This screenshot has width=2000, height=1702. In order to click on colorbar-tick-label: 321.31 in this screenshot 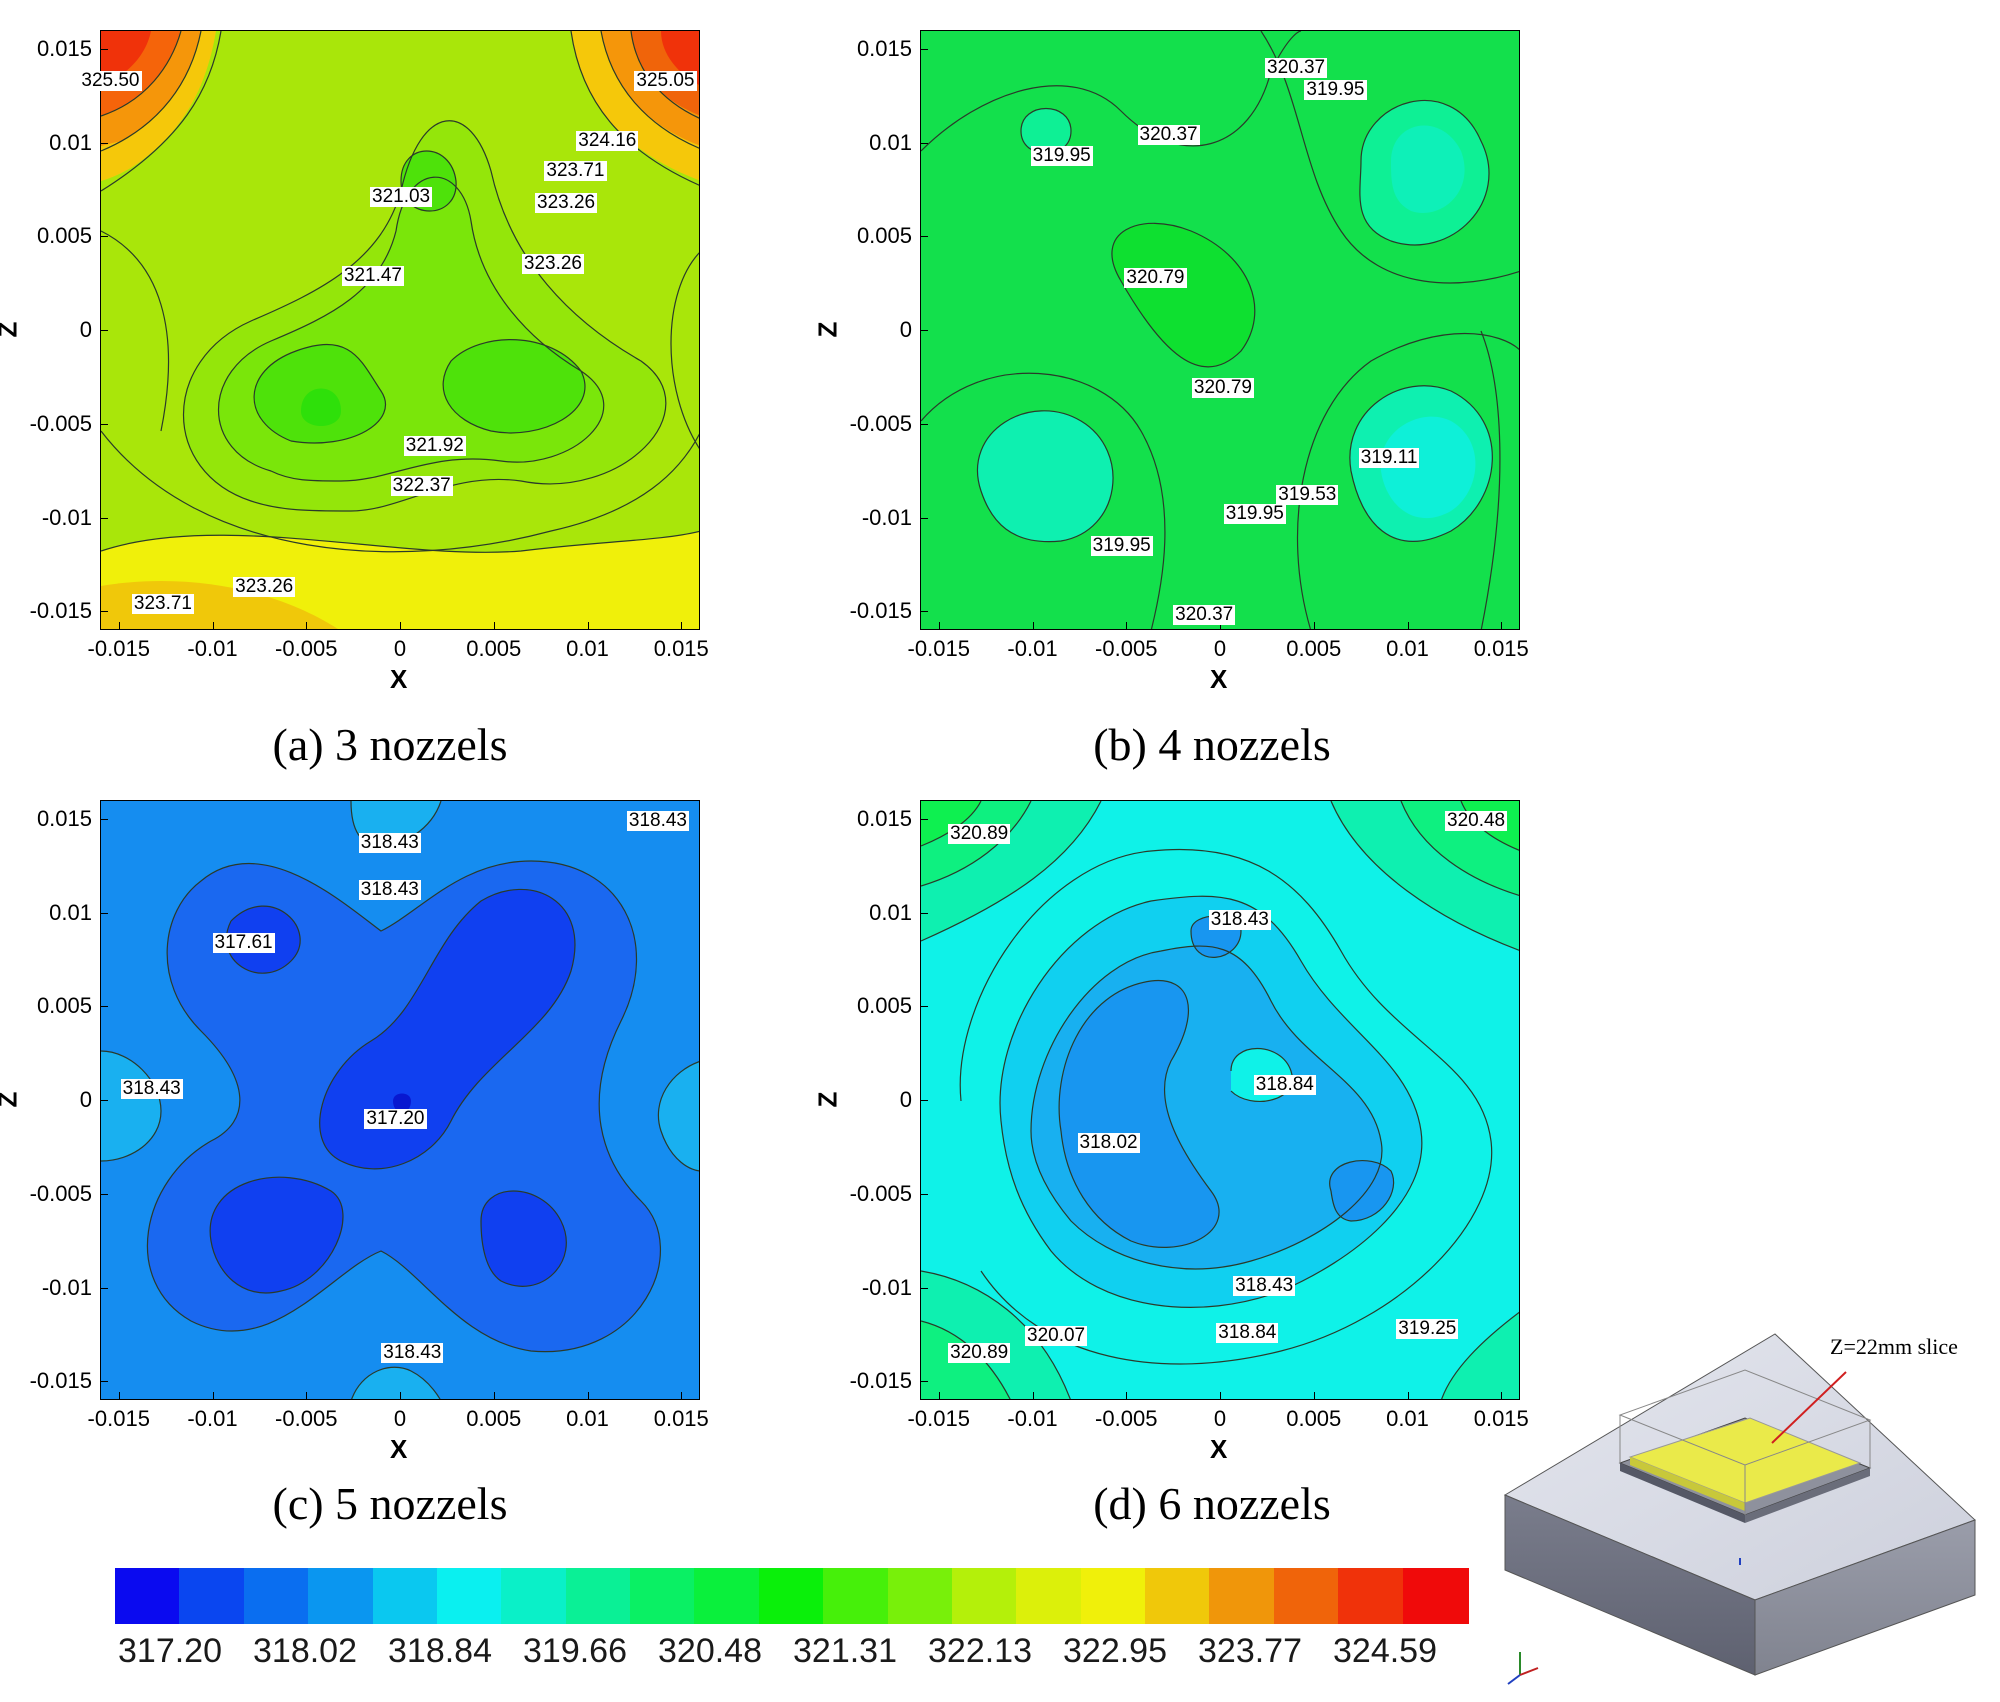, I will do `click(845, 1651)`.